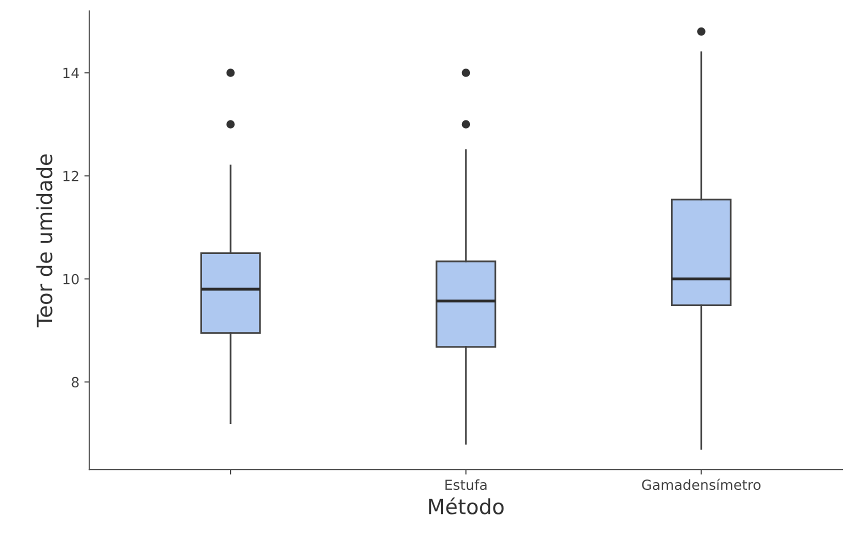  What do you see at coordinates (465, 484) in the screenshot?
I see `x-tick-label: Estufa` at bounding box center [465, 484].